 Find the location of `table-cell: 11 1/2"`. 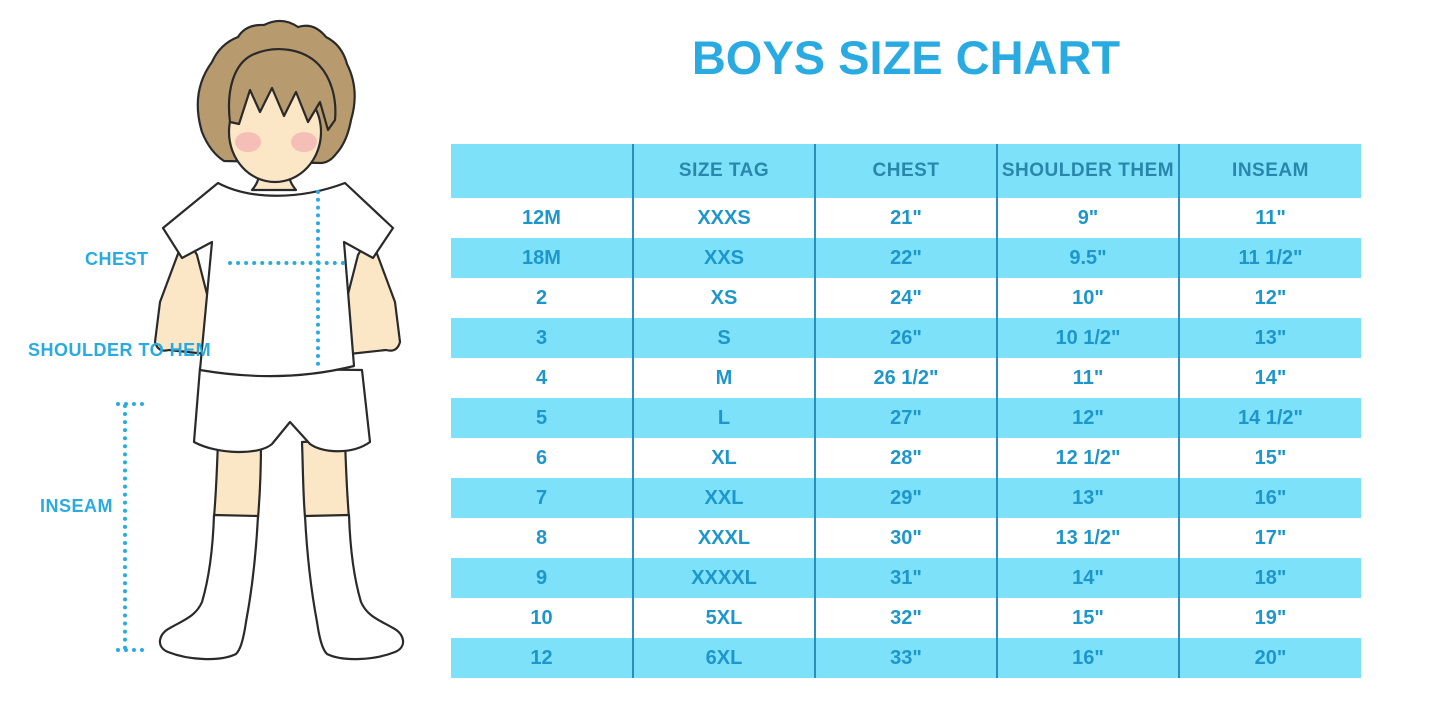

table-cell: 11 1/2" is located at coordinates (1270, 258).